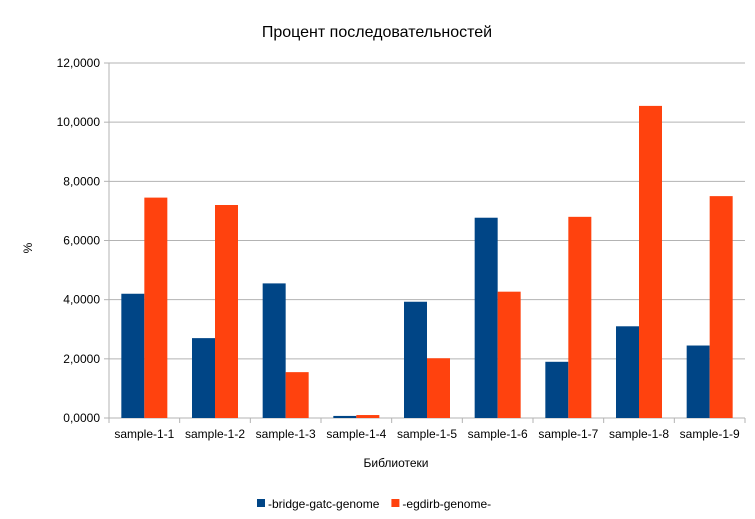 Image resolution: width=755 pixels, height=519 pixels. Describe the element at coordinates (377, 32) in the screenshot. I see `chart-title: Процент последовательностей` at that location.